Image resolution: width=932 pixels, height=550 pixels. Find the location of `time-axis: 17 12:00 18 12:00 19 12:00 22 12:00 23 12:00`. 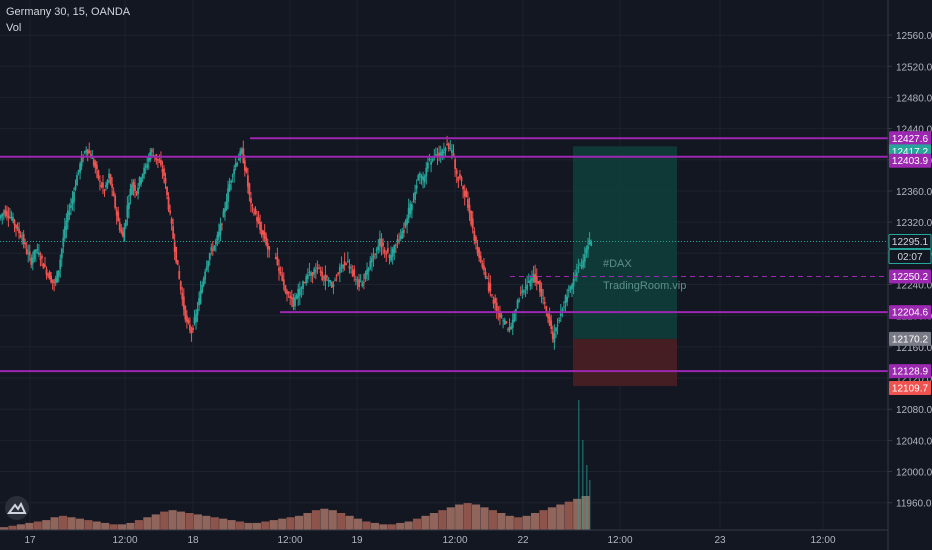

time-axis: 17 12:00 18 12:00 19 12:00 22 12:00 23 12:00 is located at coordinates (444, 537).